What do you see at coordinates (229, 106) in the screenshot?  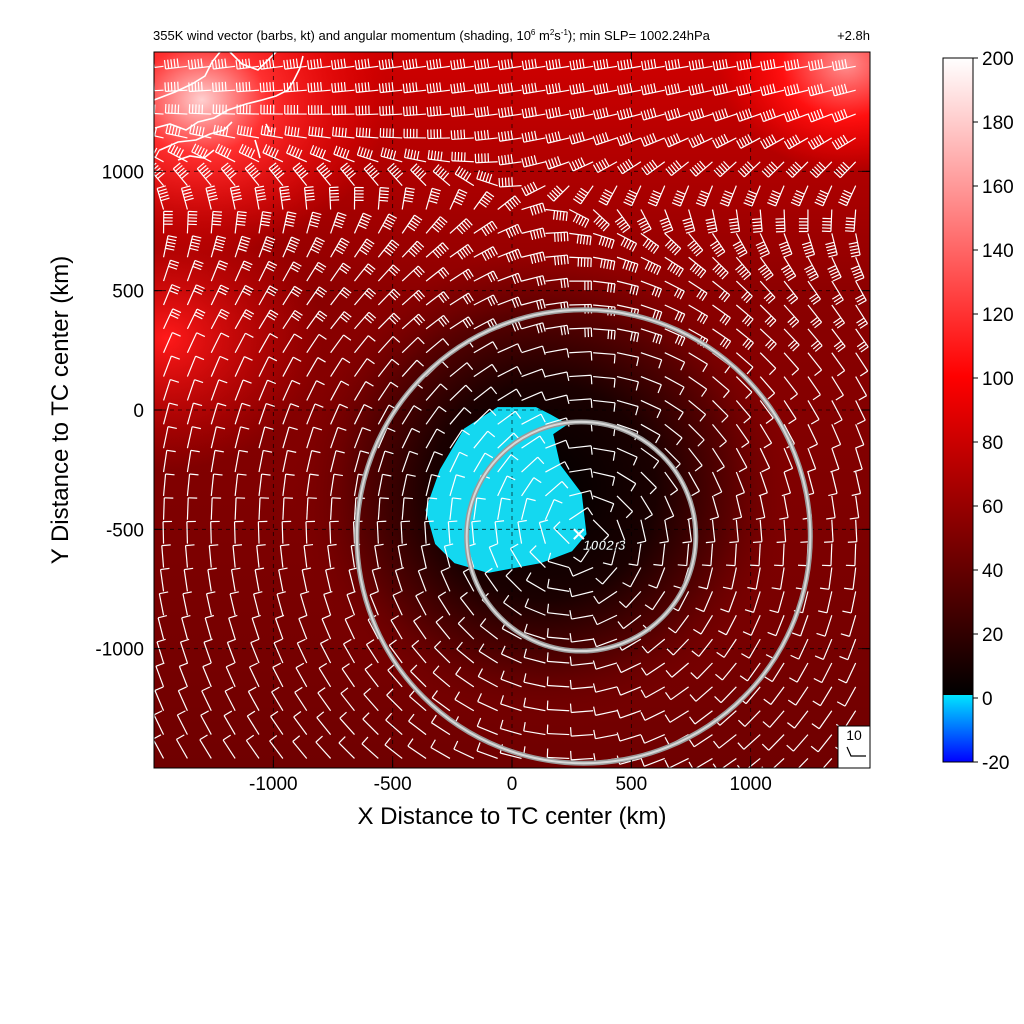 I see `coastline` at bounding box center [229, 106].